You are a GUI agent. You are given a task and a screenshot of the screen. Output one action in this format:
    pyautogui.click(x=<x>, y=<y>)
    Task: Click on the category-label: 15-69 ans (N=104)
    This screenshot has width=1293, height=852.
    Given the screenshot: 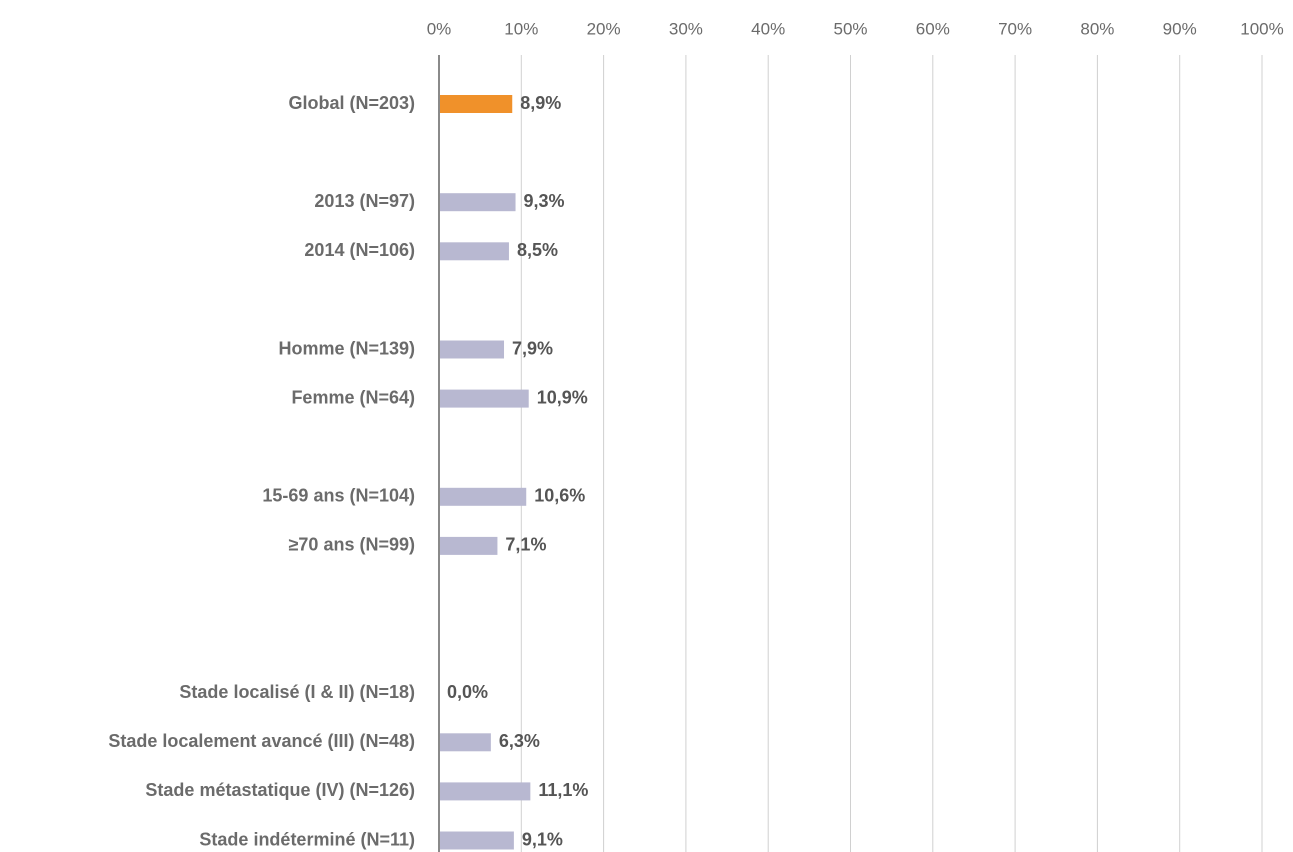 What is the action you would take?
    pyautogui.click(x=338, y=496)
    